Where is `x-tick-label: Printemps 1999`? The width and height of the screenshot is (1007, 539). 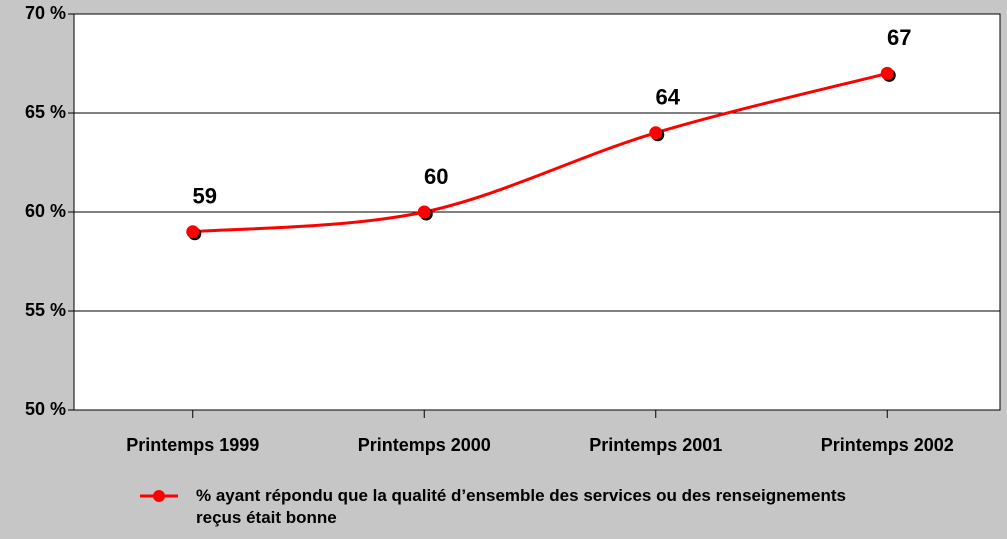
x-tick-label: Printemps 1999 is located at coordinates (192, 445).